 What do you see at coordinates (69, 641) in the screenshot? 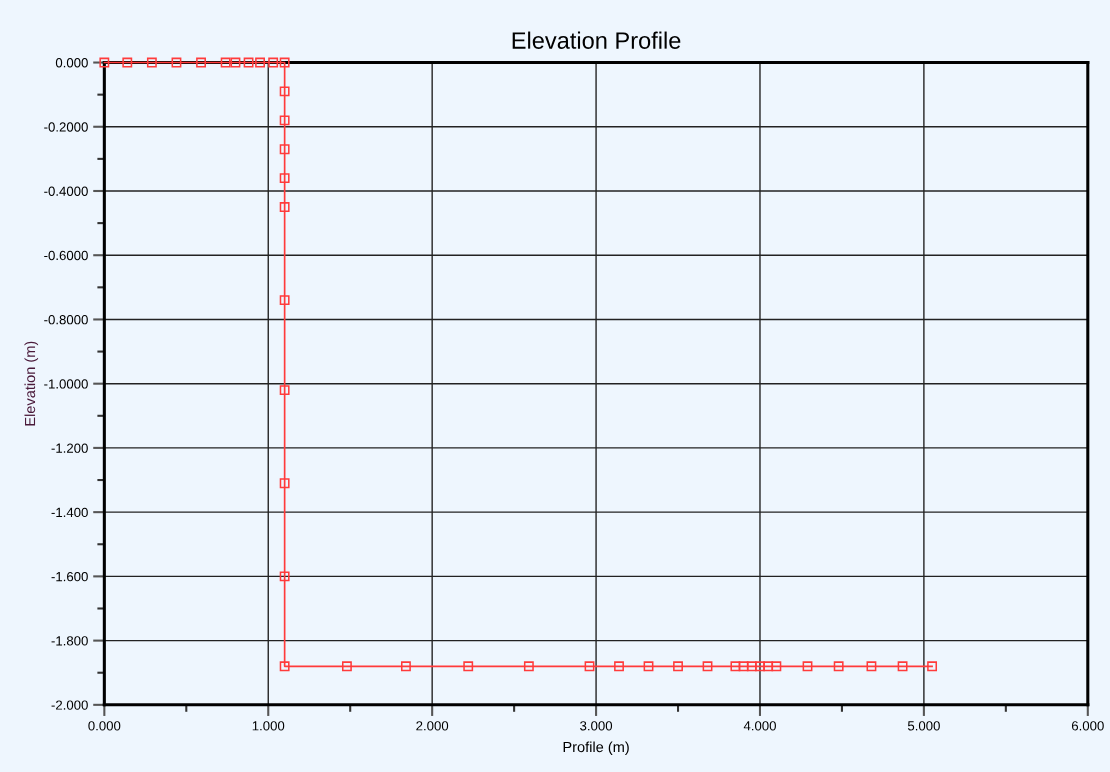
I see `y-tick-label: -1.800` at bounding box center [69, 641].